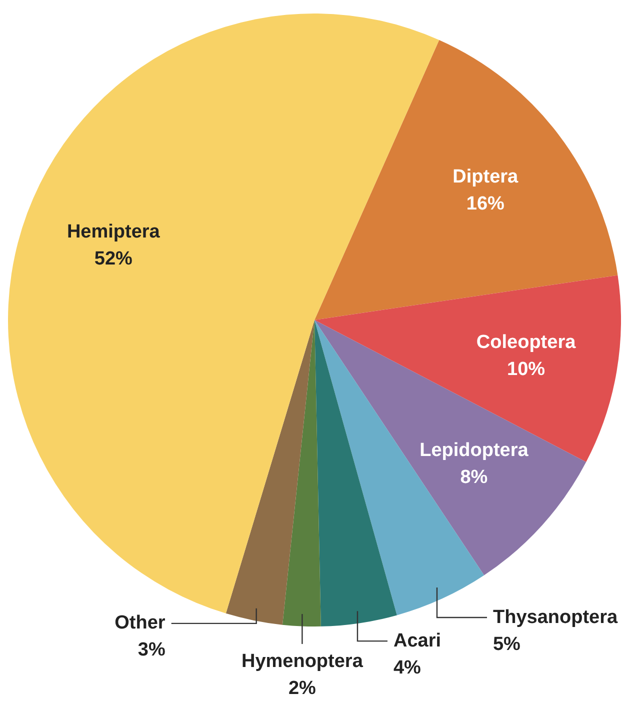 The height and width of the screenshot is (713, 629). Describe the element at coordinates (407, 667) in the screenshot. I see `data-label: 4%` at that location.